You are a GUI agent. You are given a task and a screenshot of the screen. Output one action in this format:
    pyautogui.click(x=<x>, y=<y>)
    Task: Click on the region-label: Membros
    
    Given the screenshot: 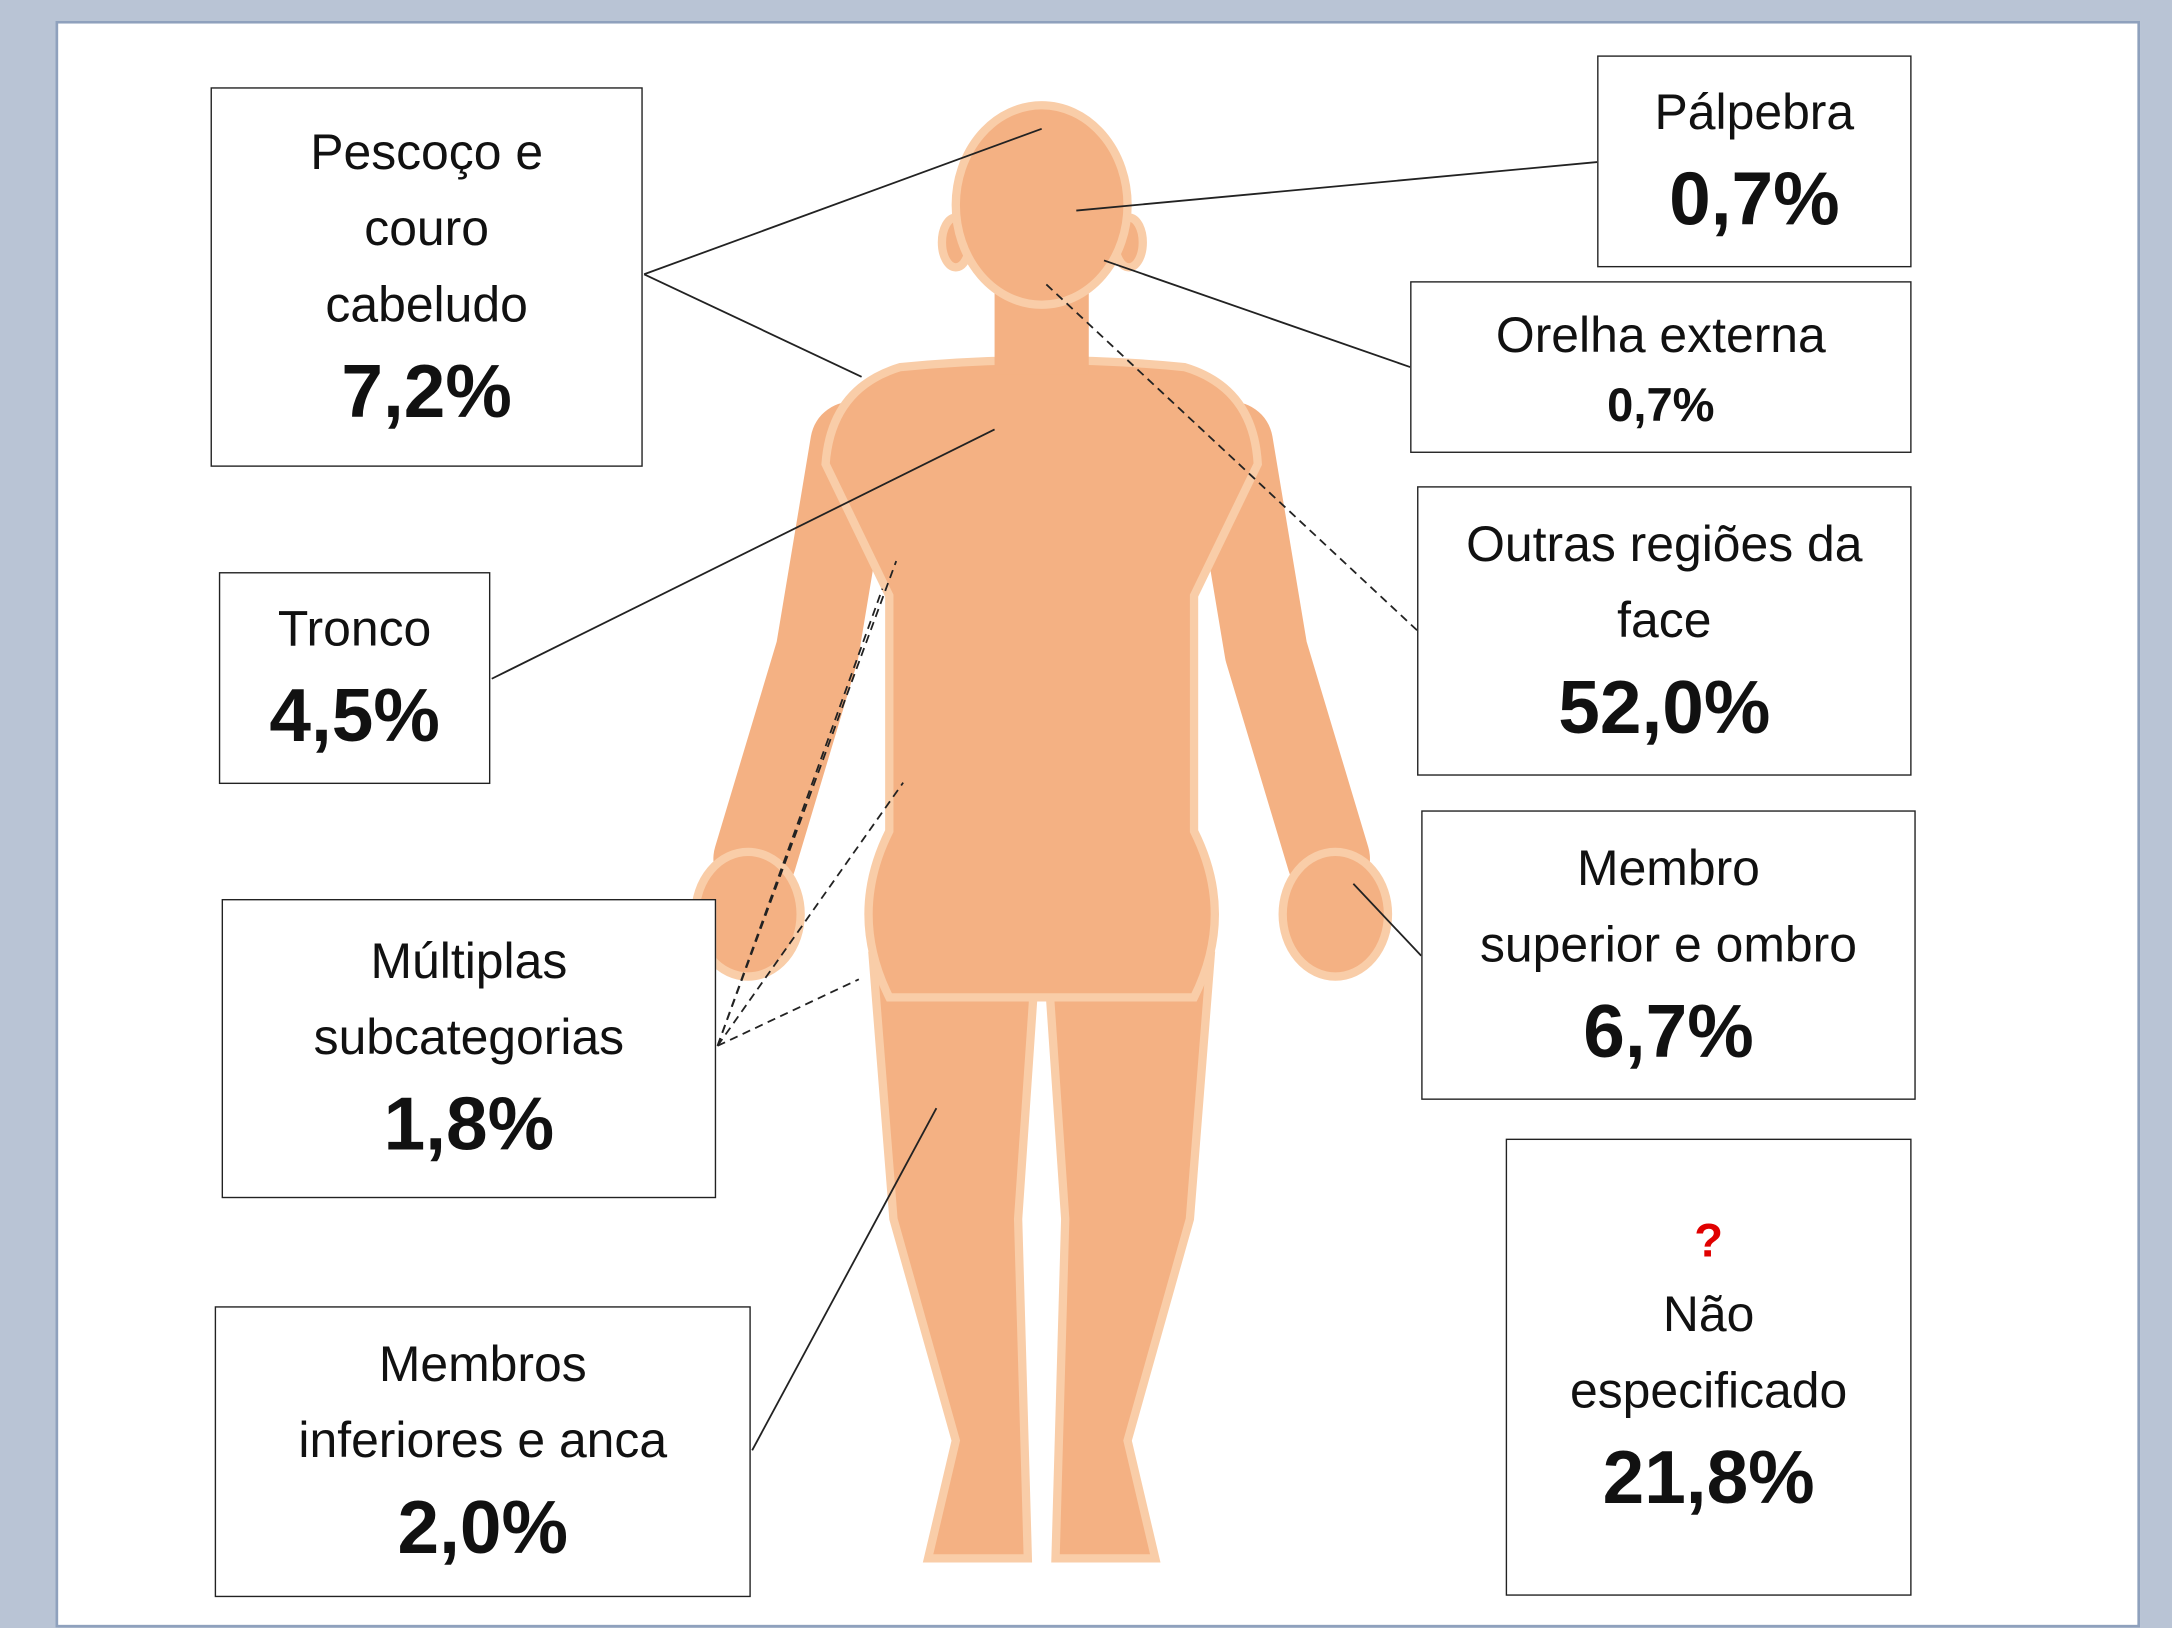 What is the action you would take?
    pyautogui.click(x=482, y=1364)
    